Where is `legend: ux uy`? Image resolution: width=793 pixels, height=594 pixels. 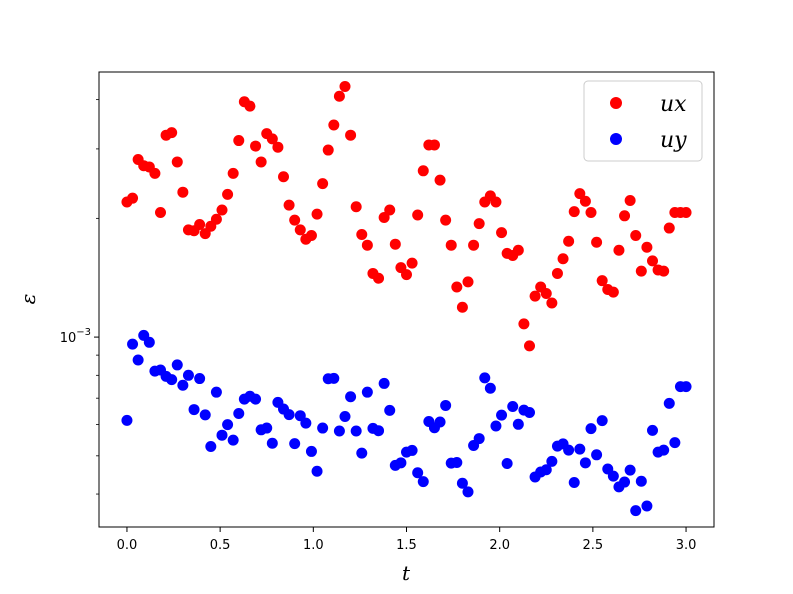
legend: ux uy is located at coordinates (643, 121).